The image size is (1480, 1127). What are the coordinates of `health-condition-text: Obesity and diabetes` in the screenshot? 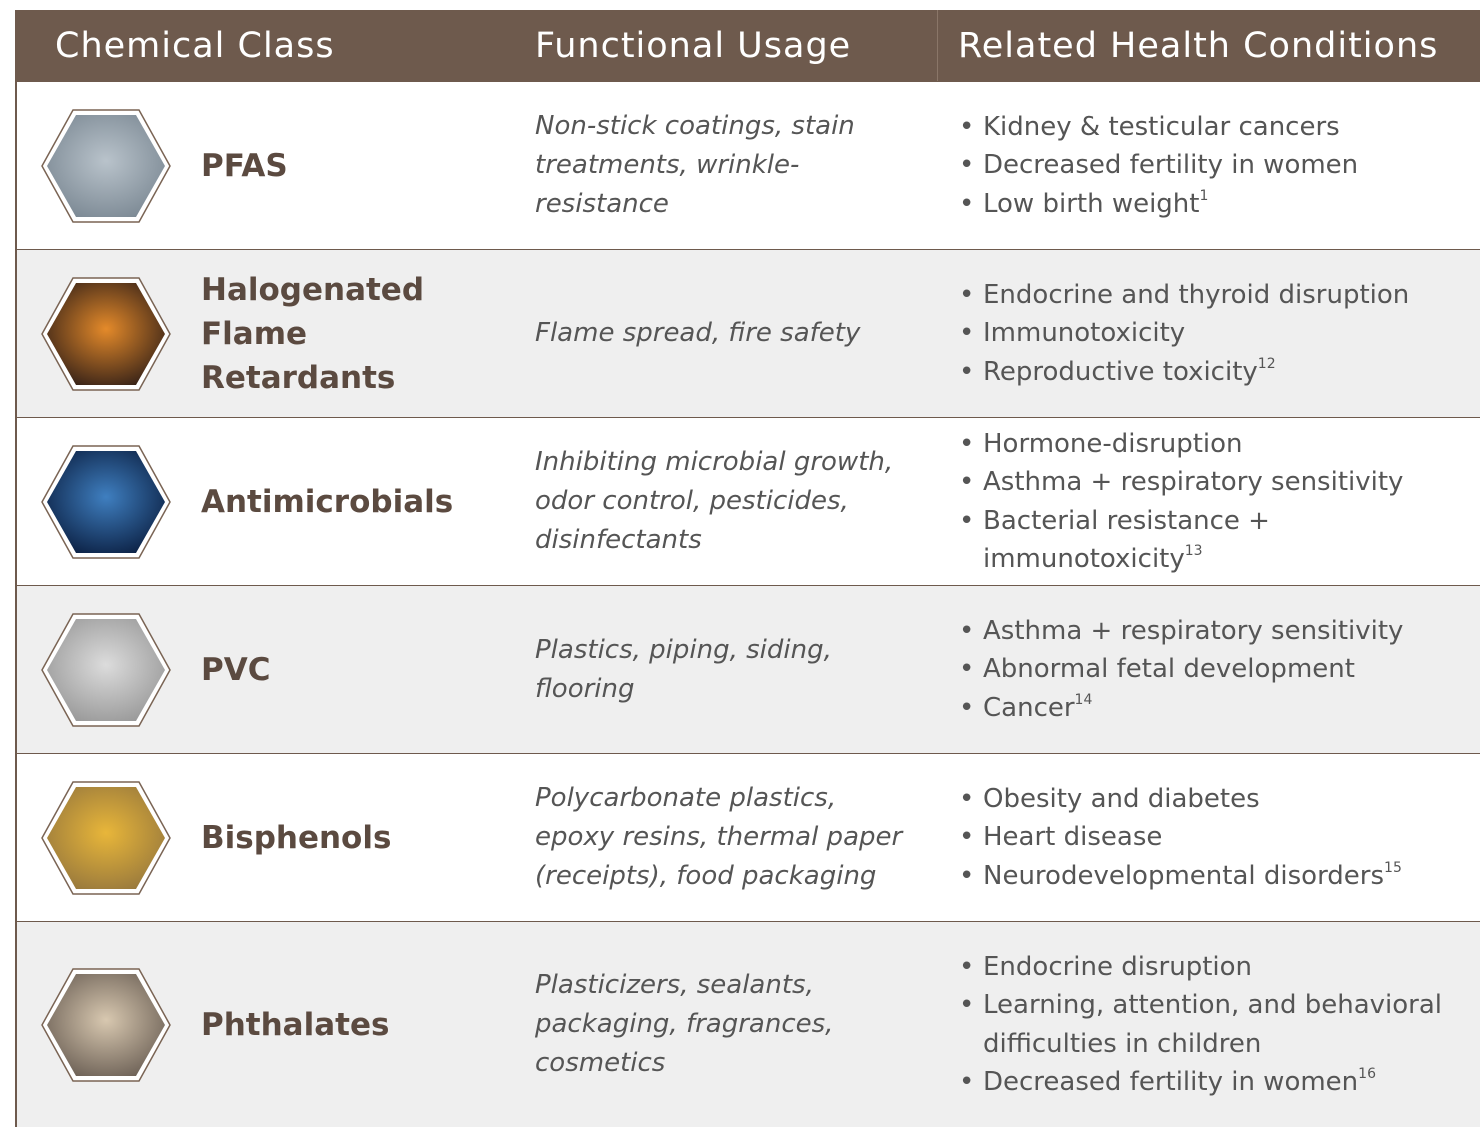 It's located at (1121, 798).